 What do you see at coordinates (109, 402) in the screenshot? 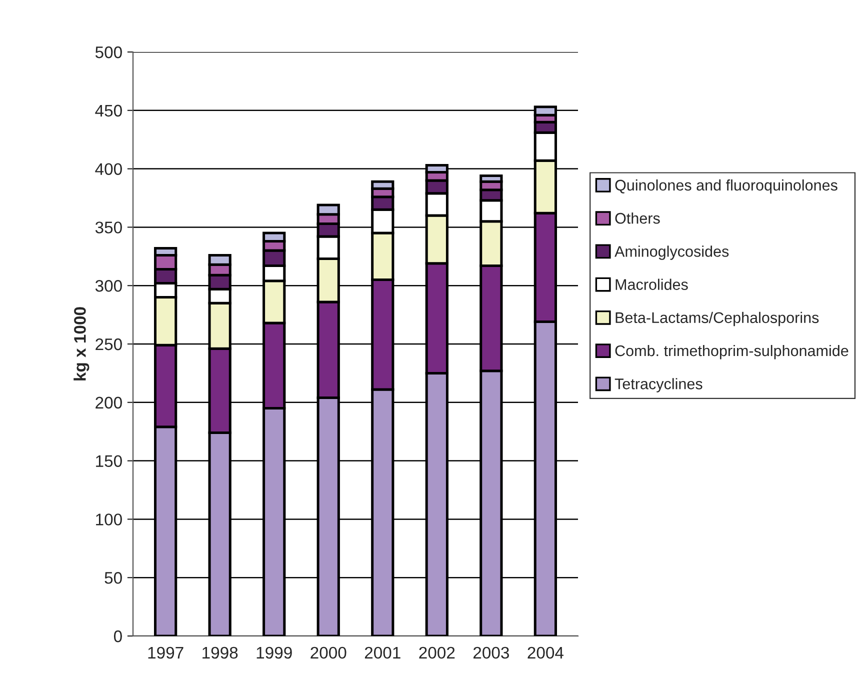
I see `y-tick-label: 200` at bounding box center [109, 402].